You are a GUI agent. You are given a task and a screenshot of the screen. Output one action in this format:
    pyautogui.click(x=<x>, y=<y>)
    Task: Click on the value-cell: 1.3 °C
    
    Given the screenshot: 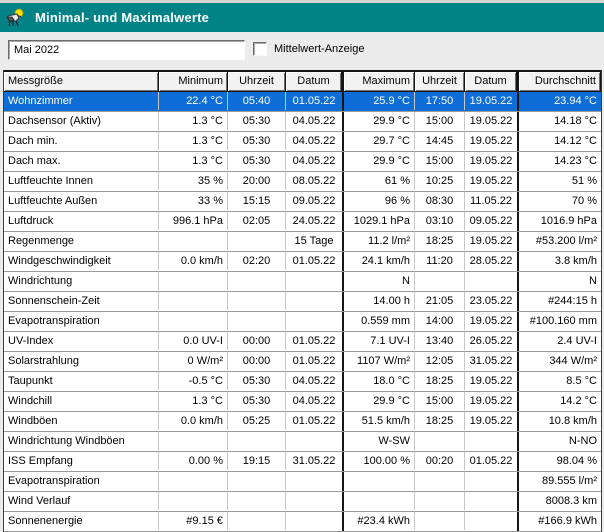 What is the action you would take?
    pyautogui.click(x=193, y=401)
    